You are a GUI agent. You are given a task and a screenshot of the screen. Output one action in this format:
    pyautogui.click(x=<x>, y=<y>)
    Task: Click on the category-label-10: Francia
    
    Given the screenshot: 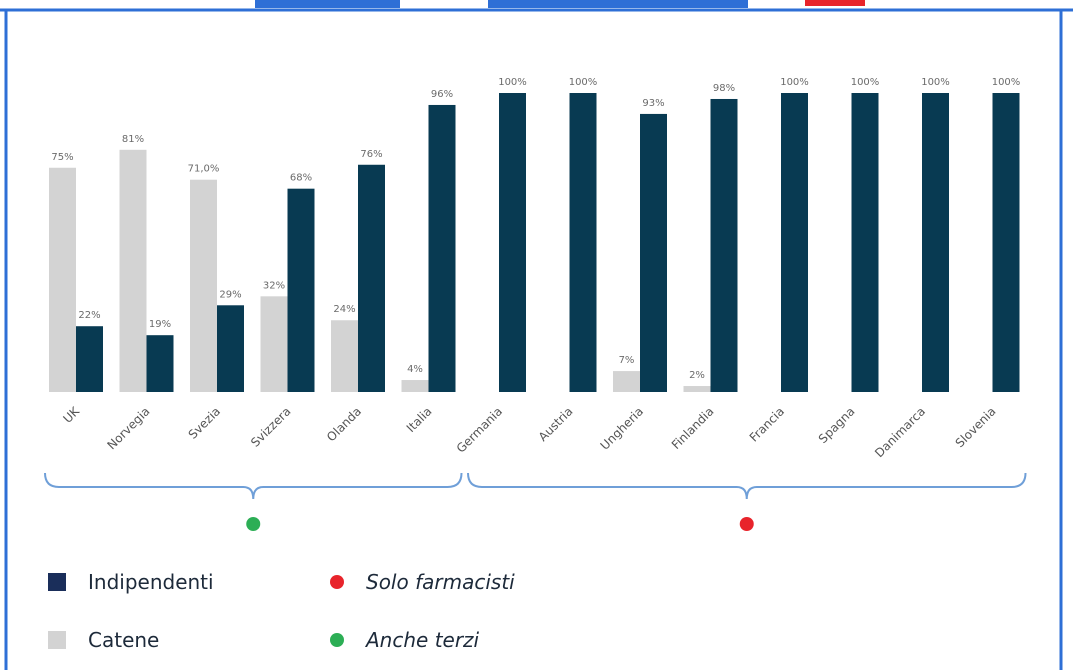 What is the action you would take?
    pyautogui.click(x=767, y=424)
    